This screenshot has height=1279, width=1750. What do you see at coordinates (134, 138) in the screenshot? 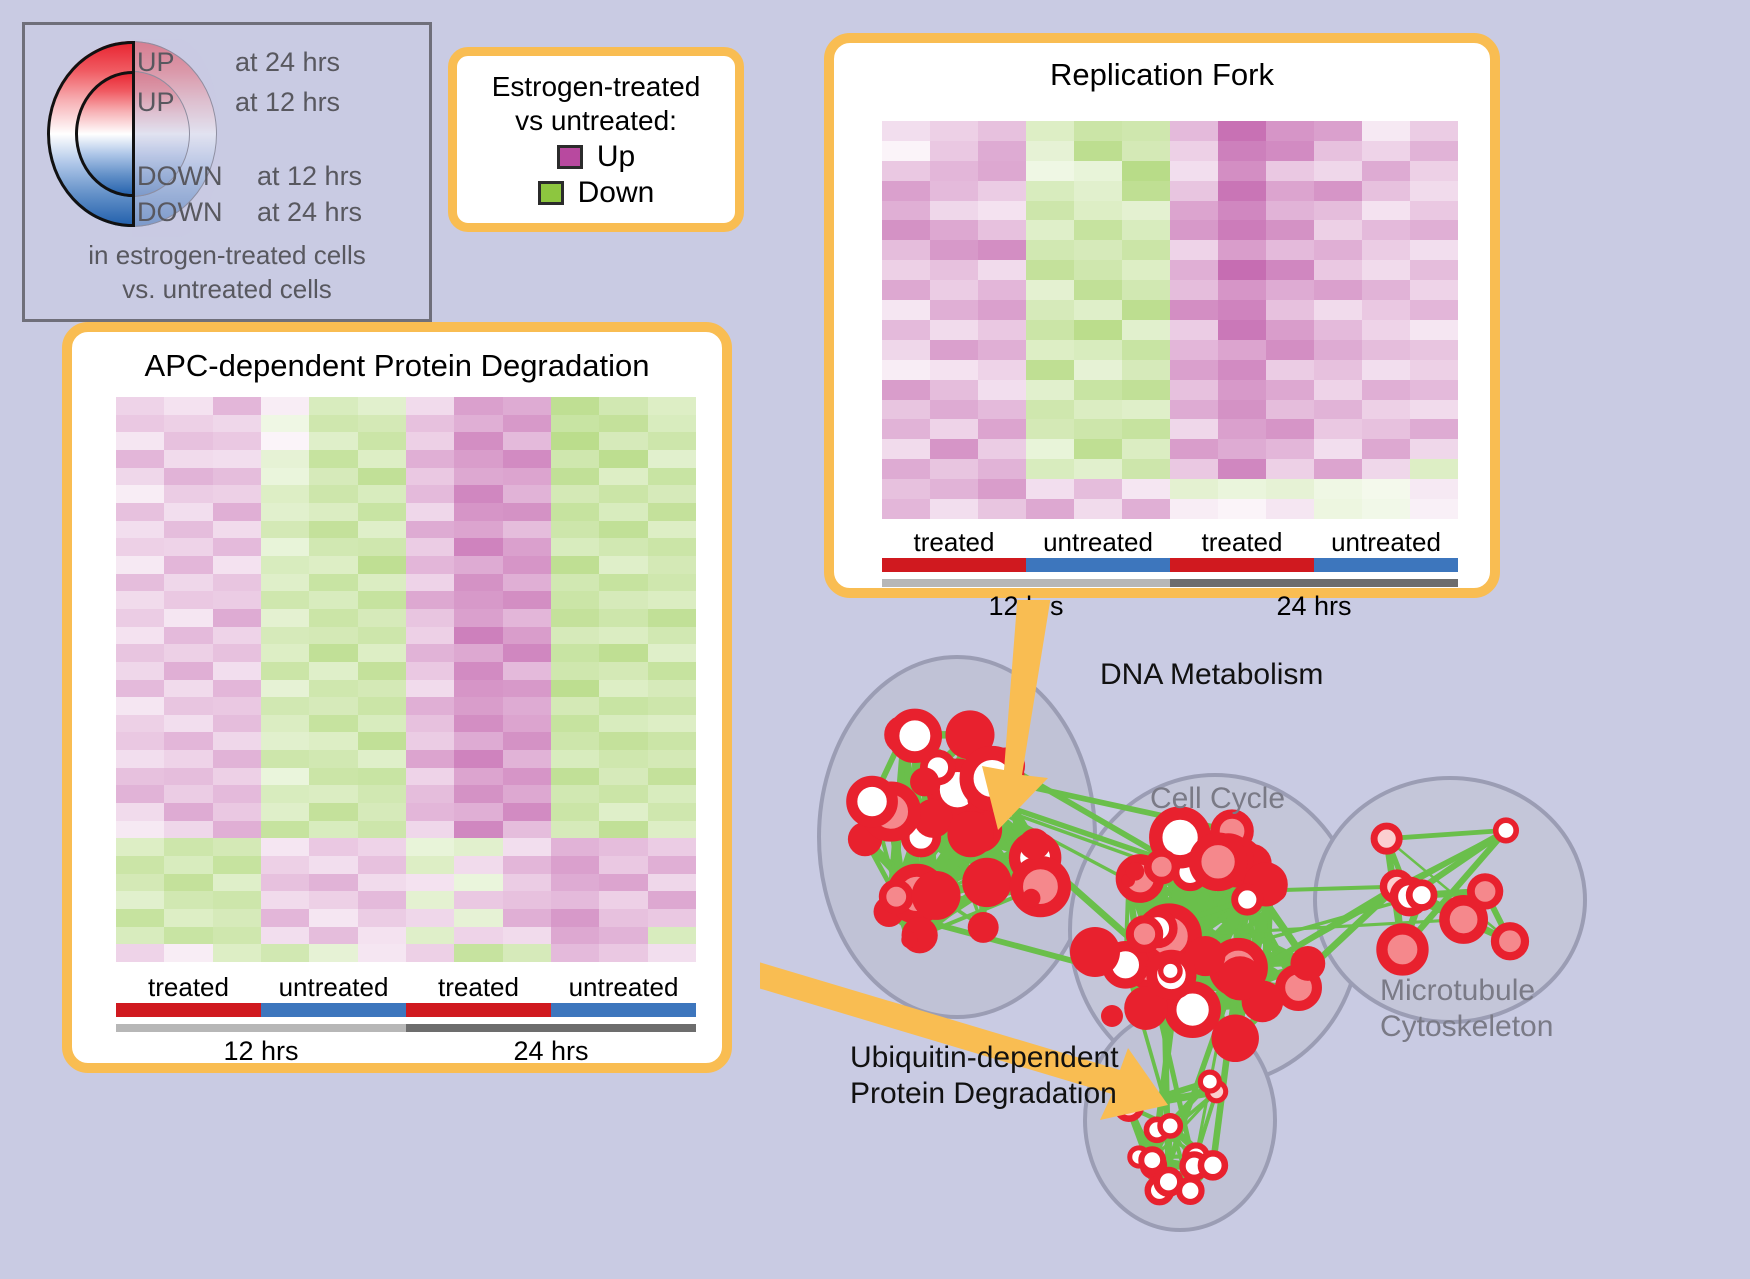
I see `concentric-gradient-icon` at bounding box center [134, 138].